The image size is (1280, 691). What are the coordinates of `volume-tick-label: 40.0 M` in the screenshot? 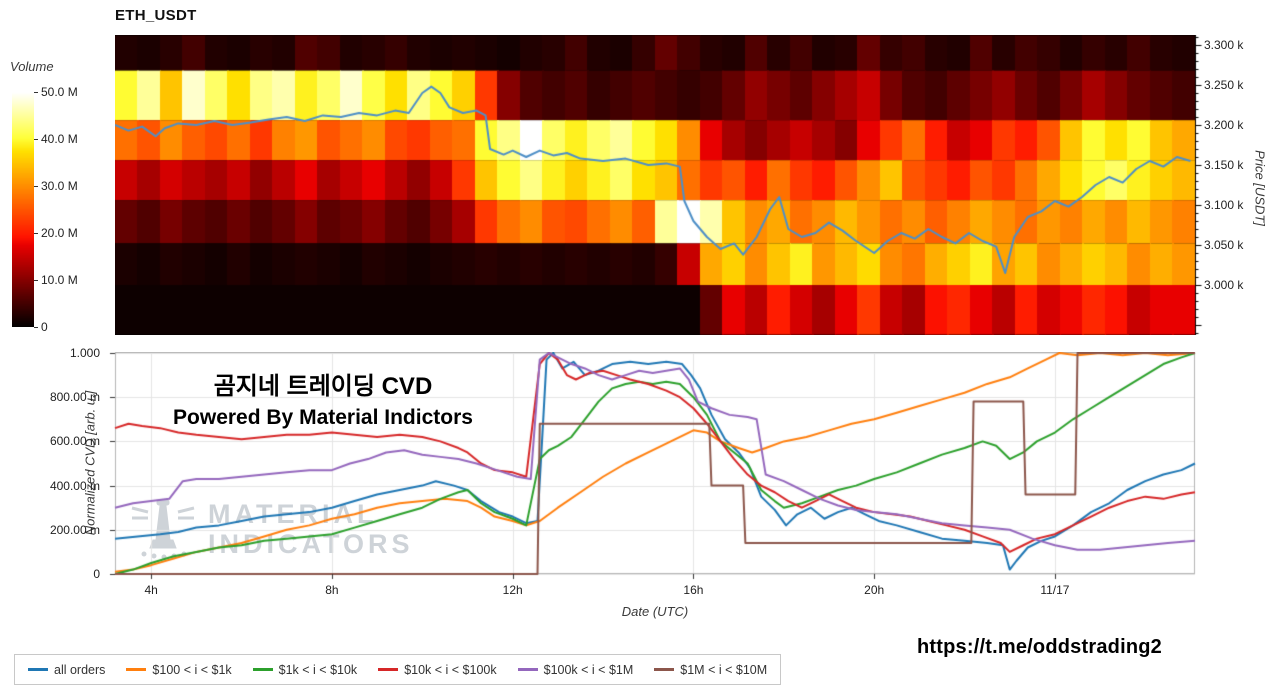 It's located at (59, 139).